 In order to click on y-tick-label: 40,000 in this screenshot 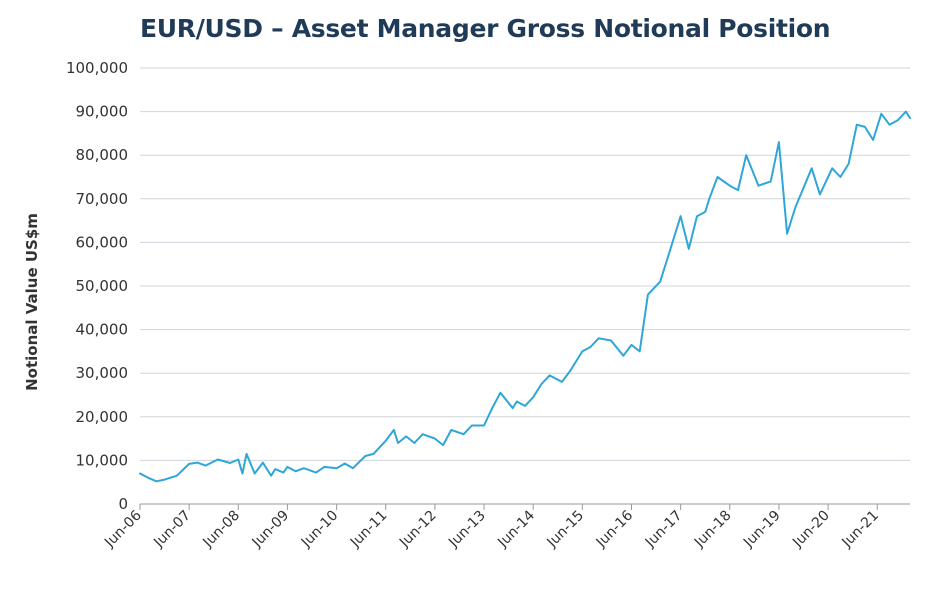, I will do `click(102, 330)`.